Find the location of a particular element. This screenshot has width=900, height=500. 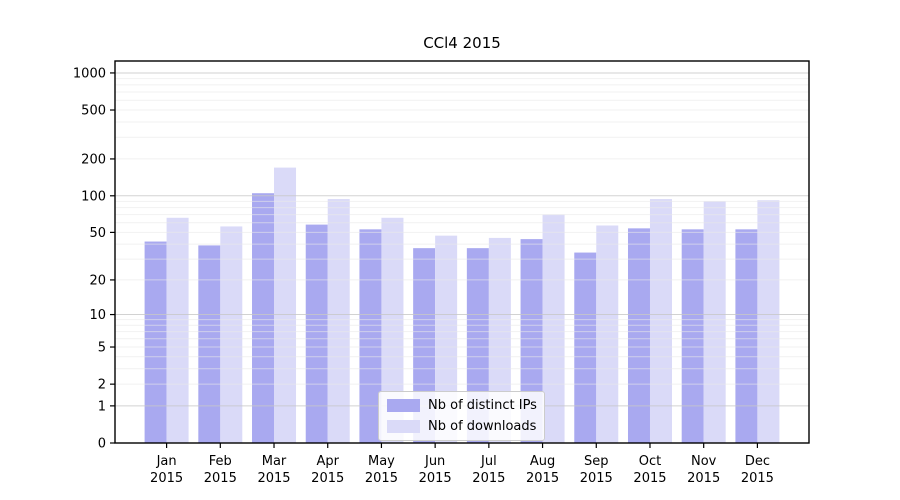

y-tick-label: 0 is located at coordinates (102, 444).